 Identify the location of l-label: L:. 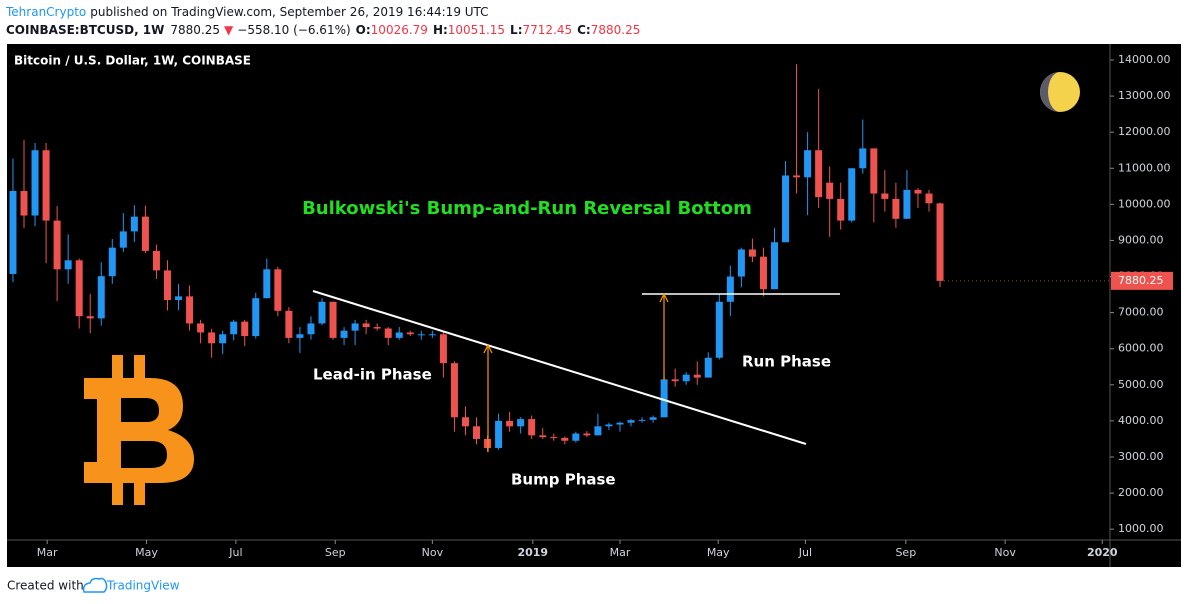
(516, 30).